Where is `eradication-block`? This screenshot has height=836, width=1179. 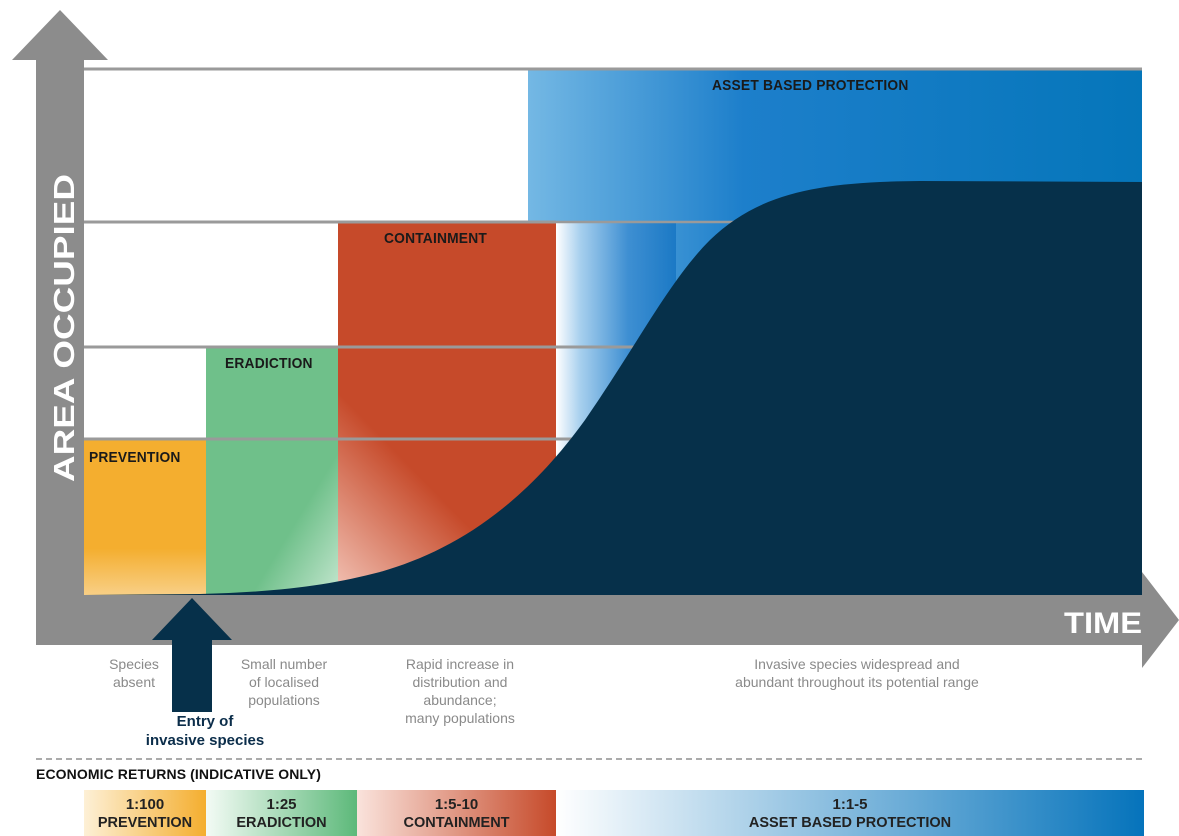
eradication-block is located at coordinates (281, 471).